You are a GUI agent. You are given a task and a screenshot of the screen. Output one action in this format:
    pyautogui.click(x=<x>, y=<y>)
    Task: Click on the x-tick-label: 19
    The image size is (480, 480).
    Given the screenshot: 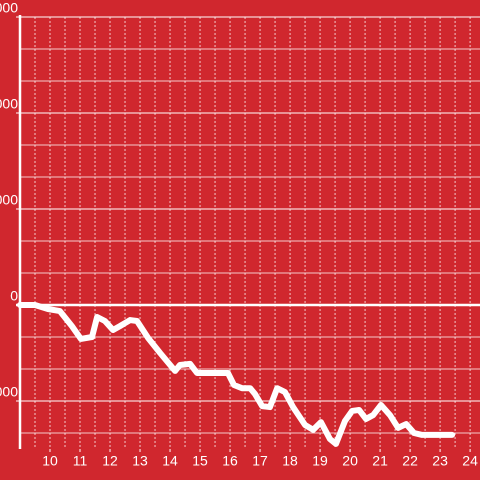 What is the action you would take?
    pyautogui.click(x=320, y=461)
    